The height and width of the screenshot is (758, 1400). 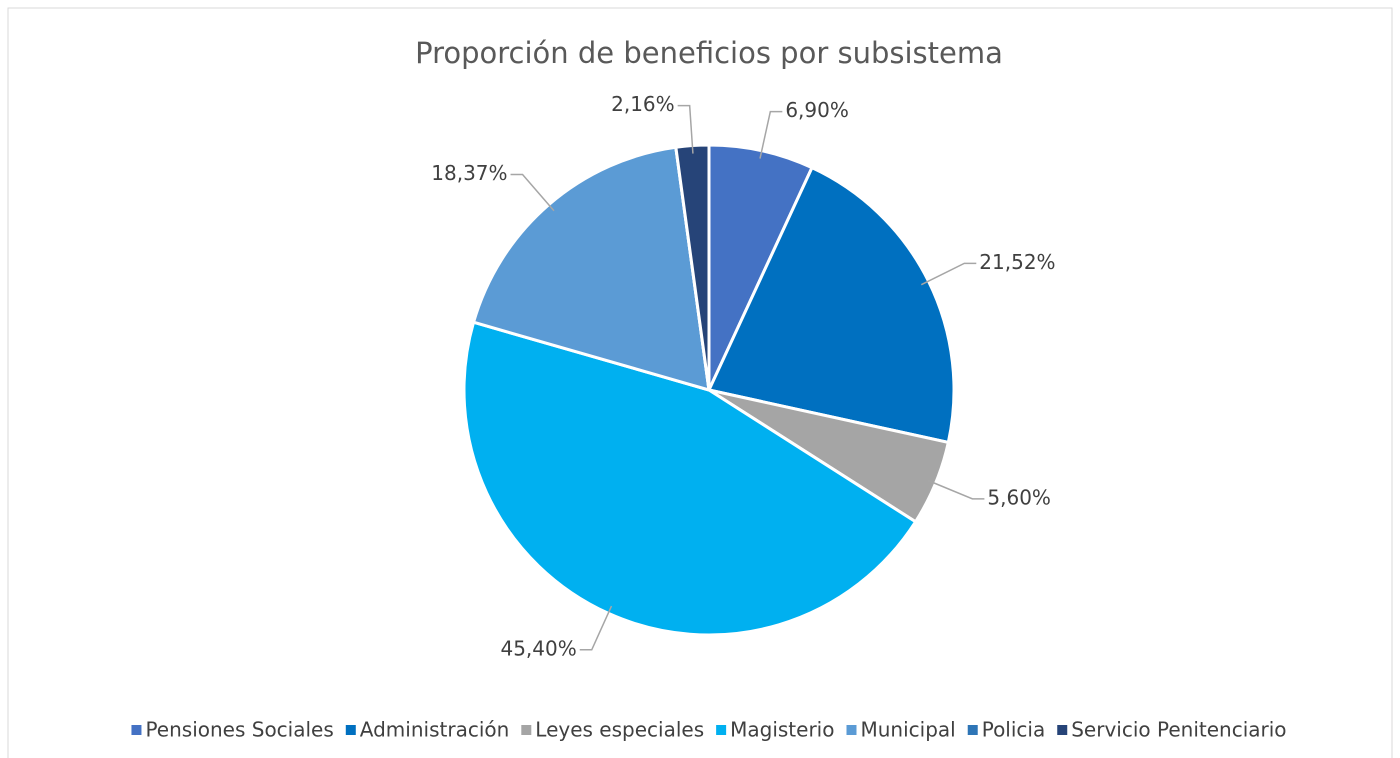 I want to click on data-label: 45,40%, so click(x=538, y=648).